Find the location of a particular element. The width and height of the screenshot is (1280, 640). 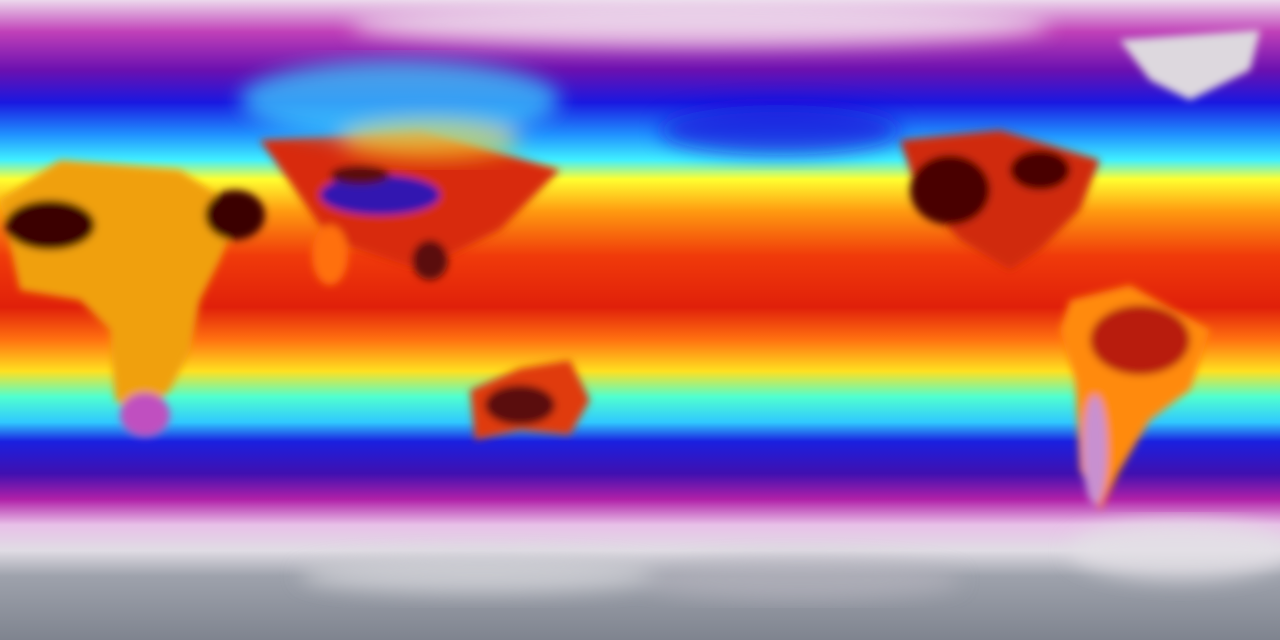

south-america is located at coordinates (1135, 397).